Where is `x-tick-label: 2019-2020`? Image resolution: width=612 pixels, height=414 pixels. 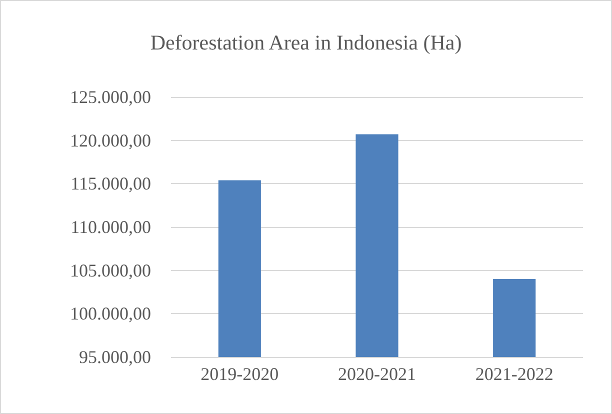
x-tick-label: 2019-2020 is located at coordinates (239, 374).